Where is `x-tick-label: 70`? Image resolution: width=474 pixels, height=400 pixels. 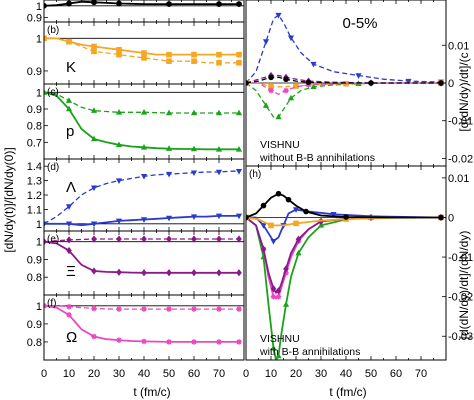 x-tick-label: 70 is located at coordinates (421, 374).